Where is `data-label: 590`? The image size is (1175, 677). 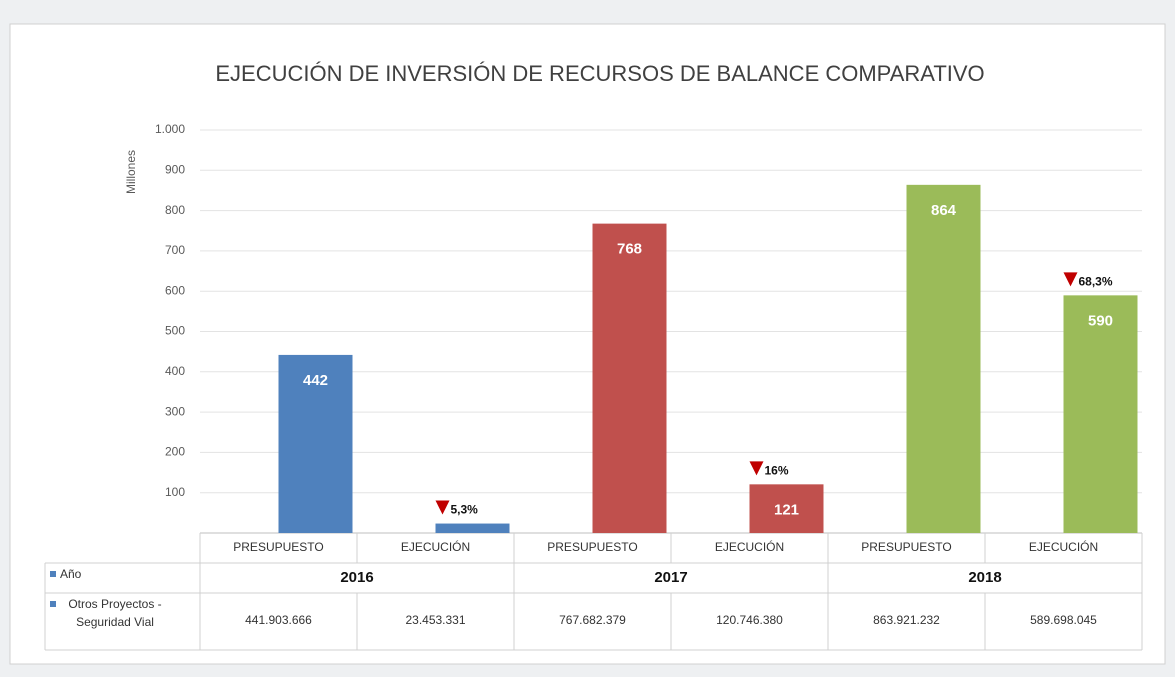
data-label: 590 is located at coordinates (1100, 320).